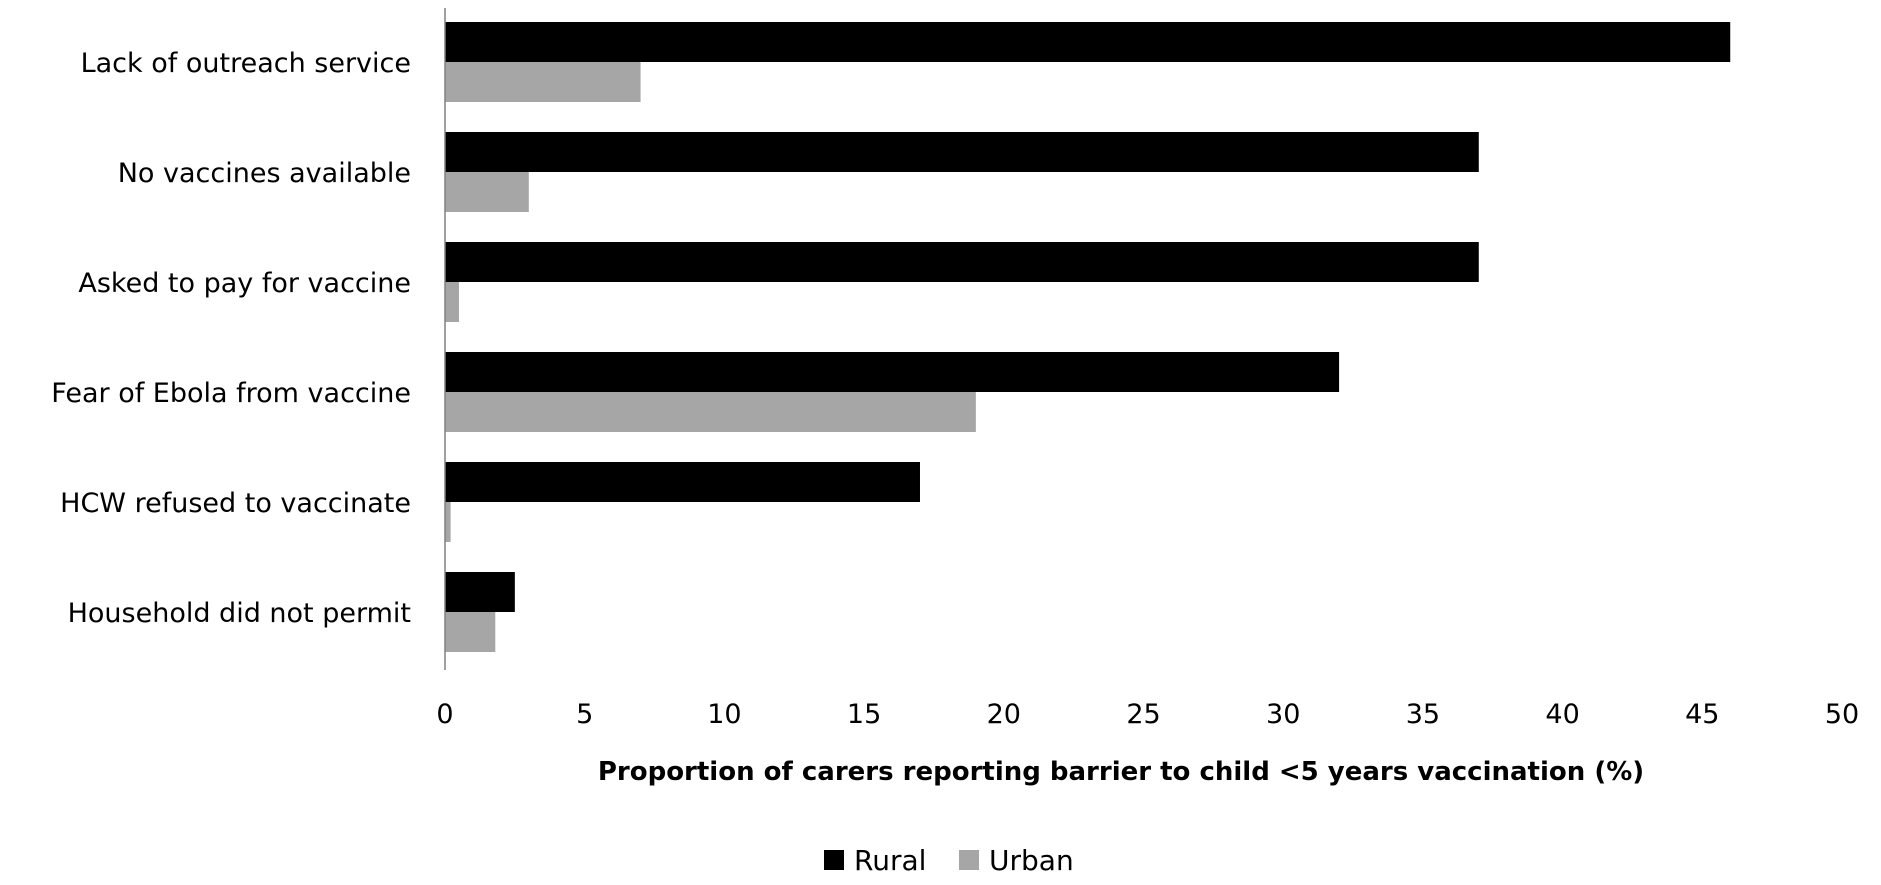 This screenshot has height=885, width=1881. I want to click on bar-rural-lack-of-outreach-service, so click(1088, 42).